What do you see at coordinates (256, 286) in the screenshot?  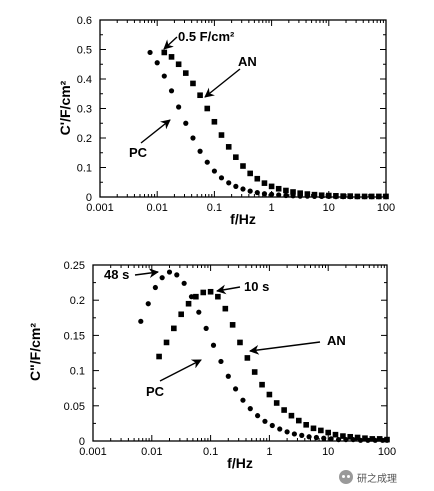 I see `annotation-10-s: 10 s` at bounding box center [256, 286].